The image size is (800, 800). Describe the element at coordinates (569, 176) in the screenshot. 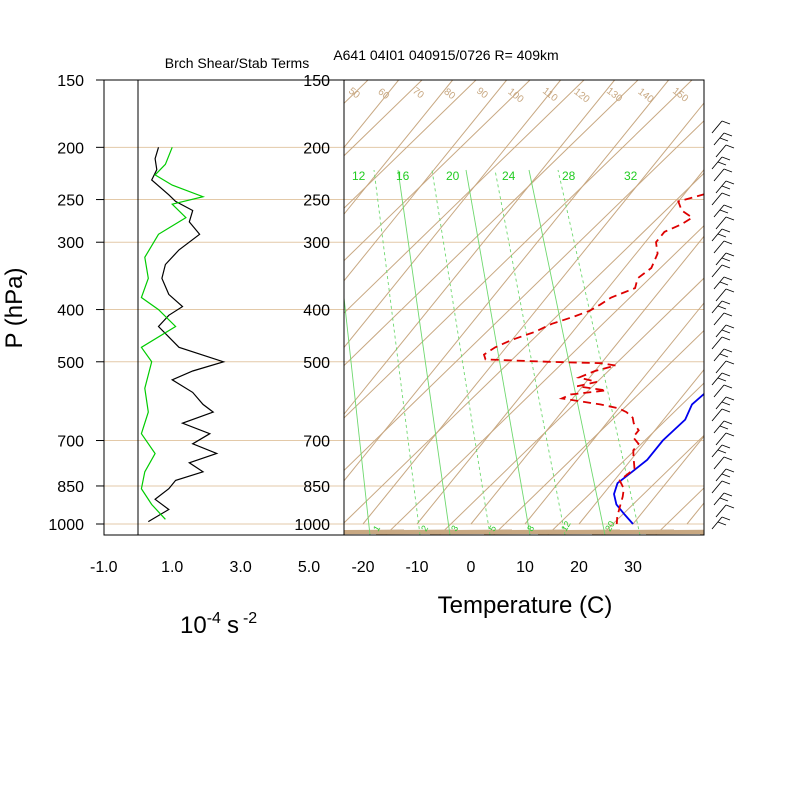

I see `mixing-ratio-top-label: 28` at that location.